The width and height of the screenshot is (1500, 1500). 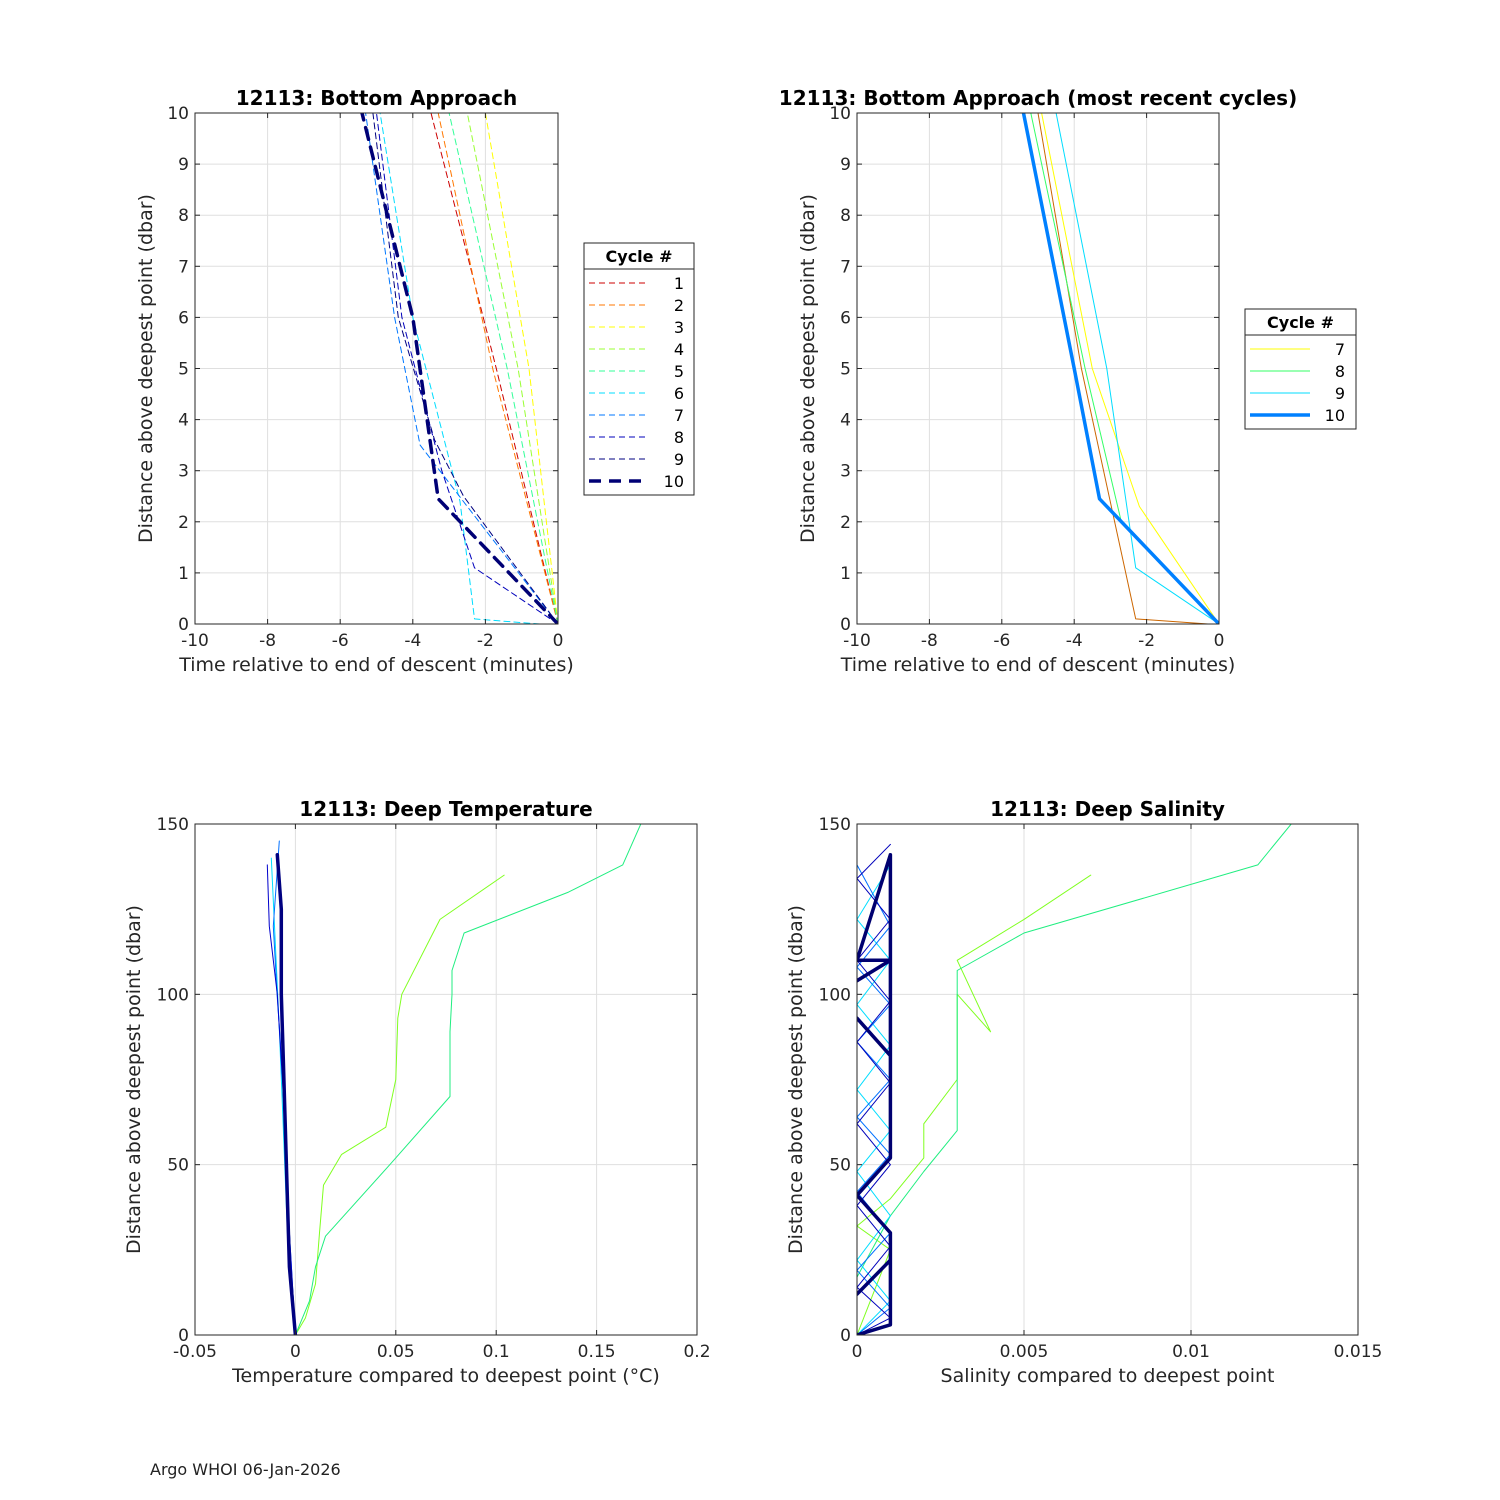 I want to click on x-tick-label: -2, so click(x=485, y=641).